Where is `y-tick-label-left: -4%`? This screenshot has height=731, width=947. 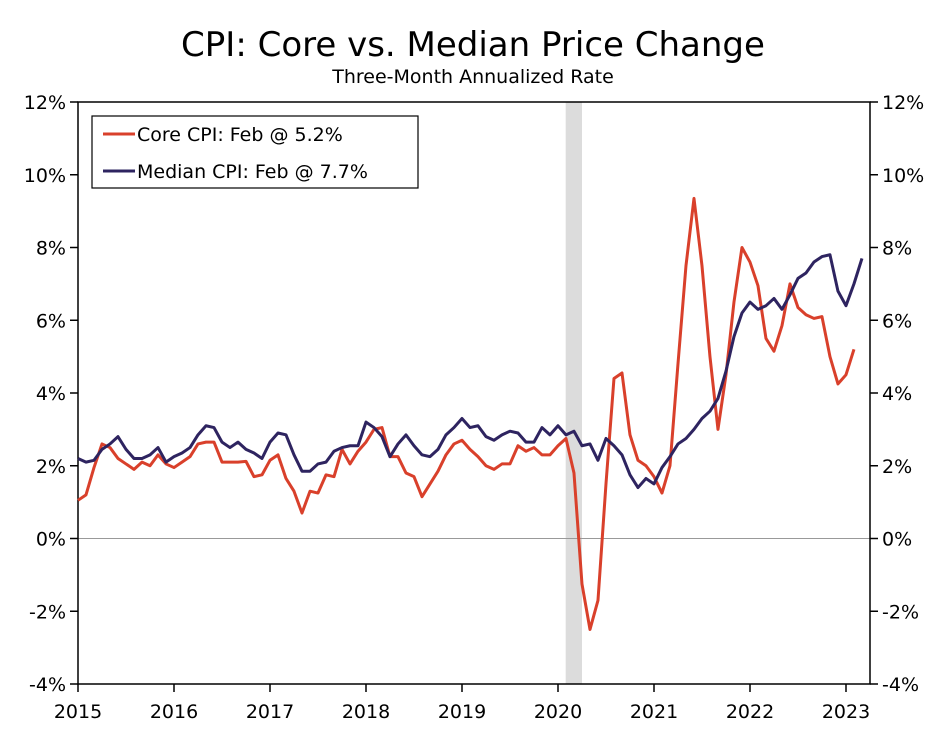 y-tick-label-left: -4% is located at coordinates (47, 685).